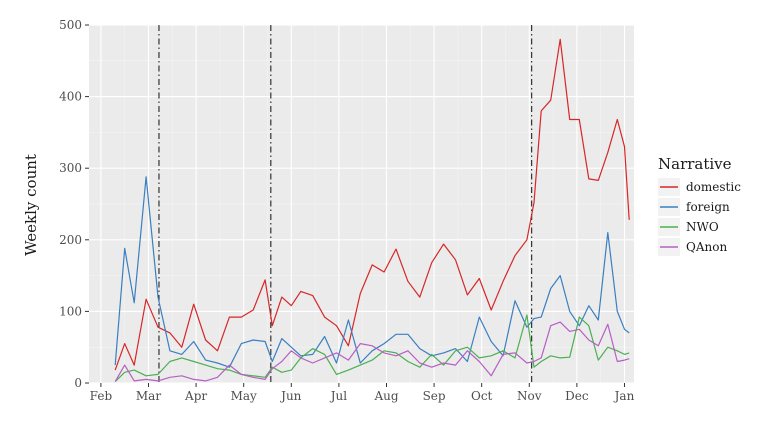  Describe the element at coordinates (290, 396) in the screenshot. I see `x-tick-label: Jun` at that location.